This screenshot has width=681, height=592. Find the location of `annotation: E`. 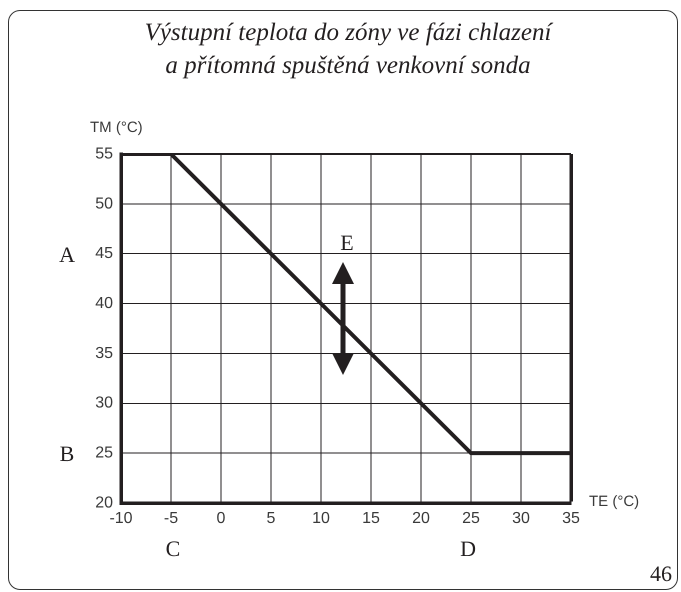

annotation: E is located at coordinates (347, 242).